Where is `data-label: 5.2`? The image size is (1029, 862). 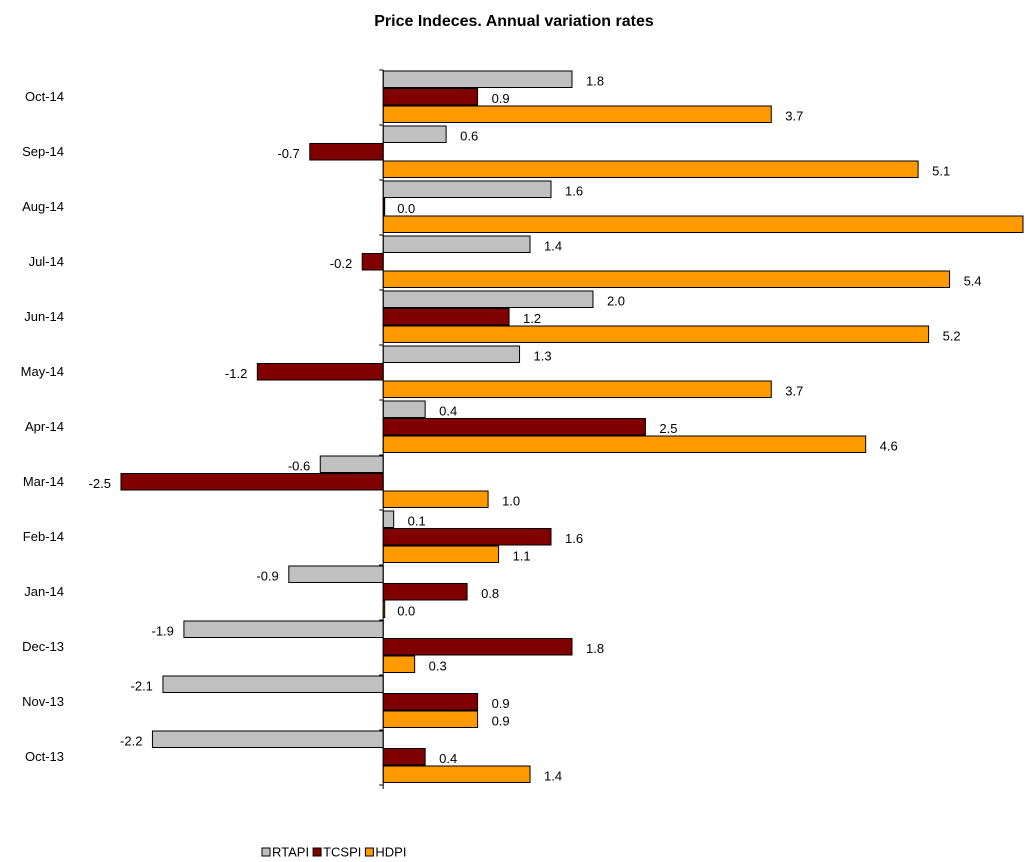 data-label: 5.2 is located at coordinates (952, 336).